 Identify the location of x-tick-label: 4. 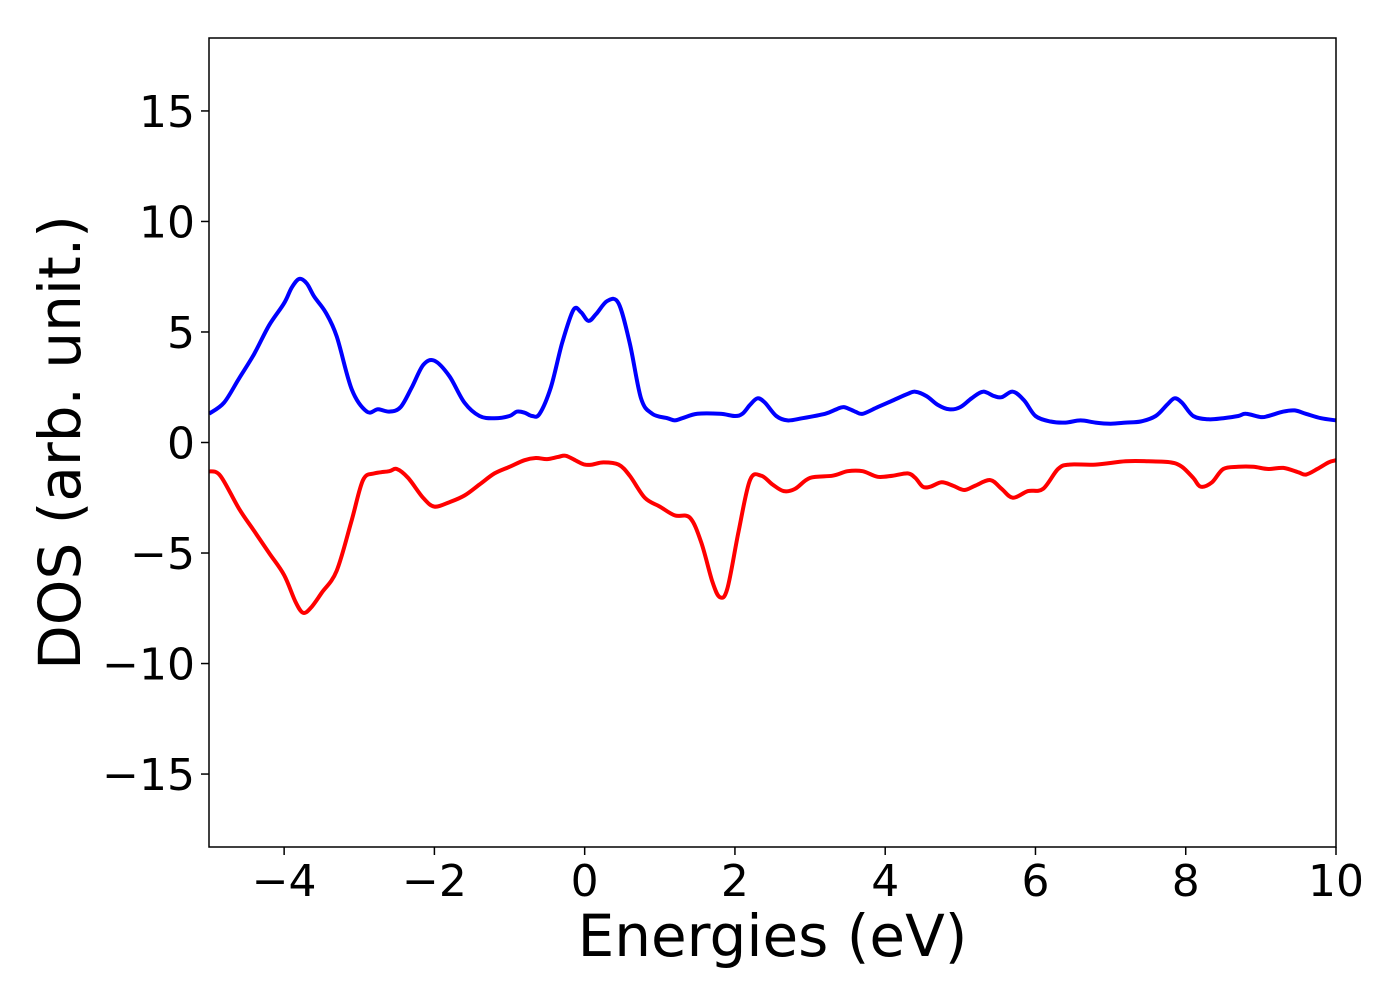
(885, 881).